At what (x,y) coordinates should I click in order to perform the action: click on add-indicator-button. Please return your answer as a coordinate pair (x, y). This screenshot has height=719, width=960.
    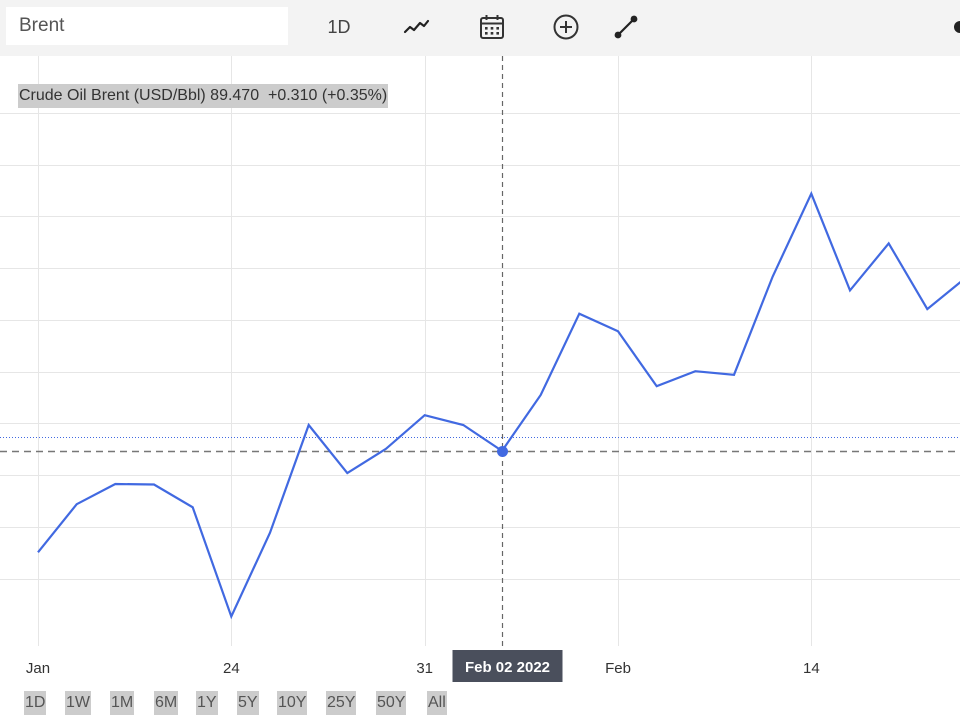
    Looking at the image, I should click on (566, 27).